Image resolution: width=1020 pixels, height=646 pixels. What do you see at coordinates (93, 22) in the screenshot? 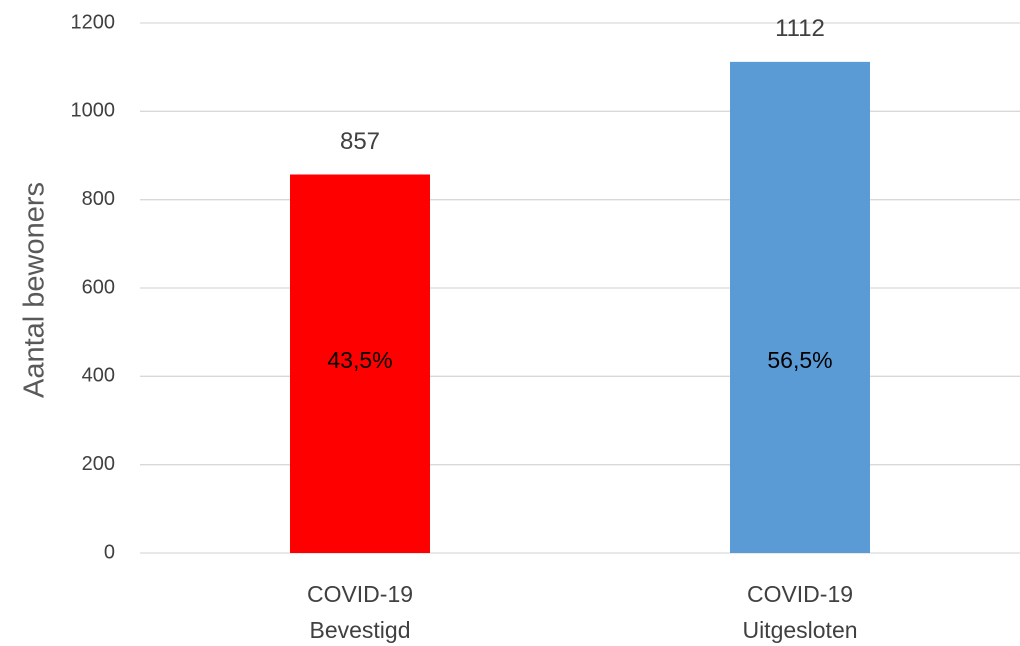
I see `y-tick-label: 1200` at bounding box center [93, 22].